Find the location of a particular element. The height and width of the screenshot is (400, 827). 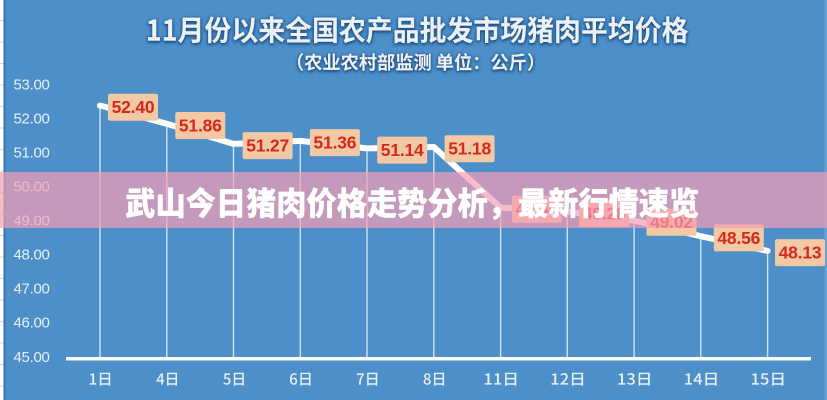

svg-text: 51.86 is located at coordinates (200, 125).